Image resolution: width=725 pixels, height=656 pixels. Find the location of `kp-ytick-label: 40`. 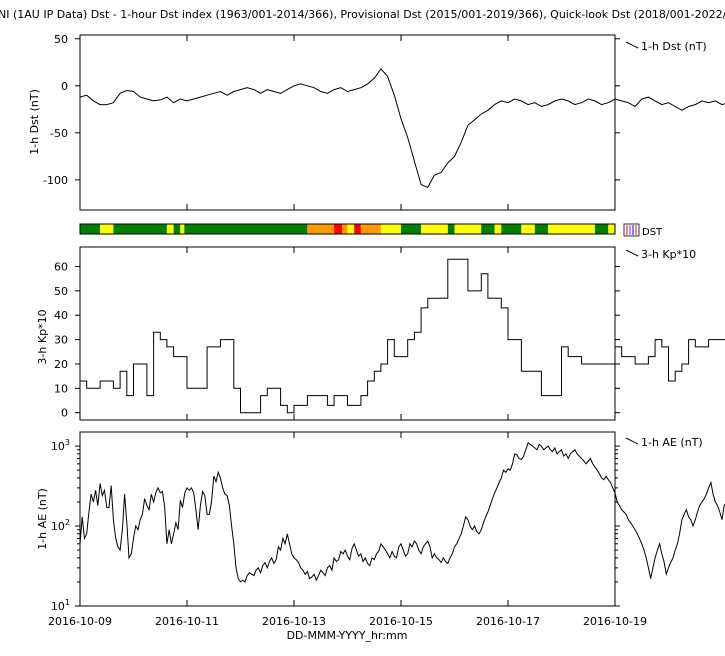

kp-ytick-label: 40 is located at coordinates (61, 315).